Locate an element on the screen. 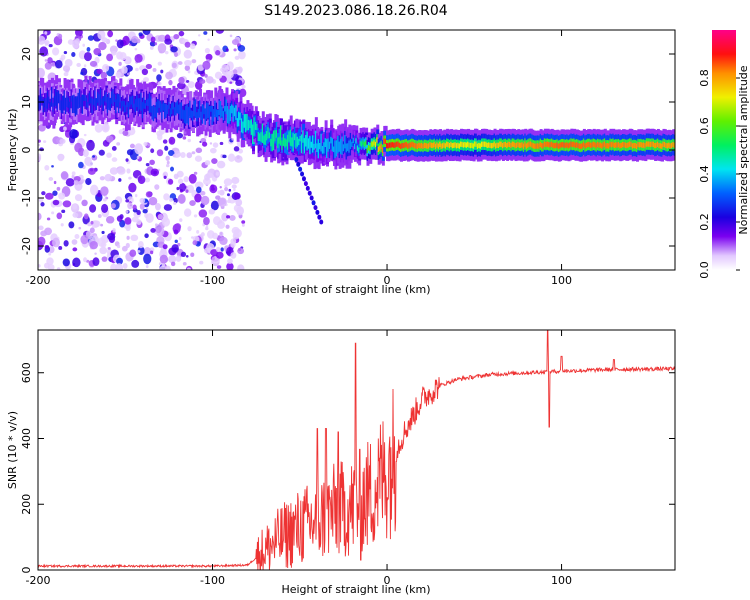  colorbar-tick-label: 0.4 is located at coordinates (704, 174).